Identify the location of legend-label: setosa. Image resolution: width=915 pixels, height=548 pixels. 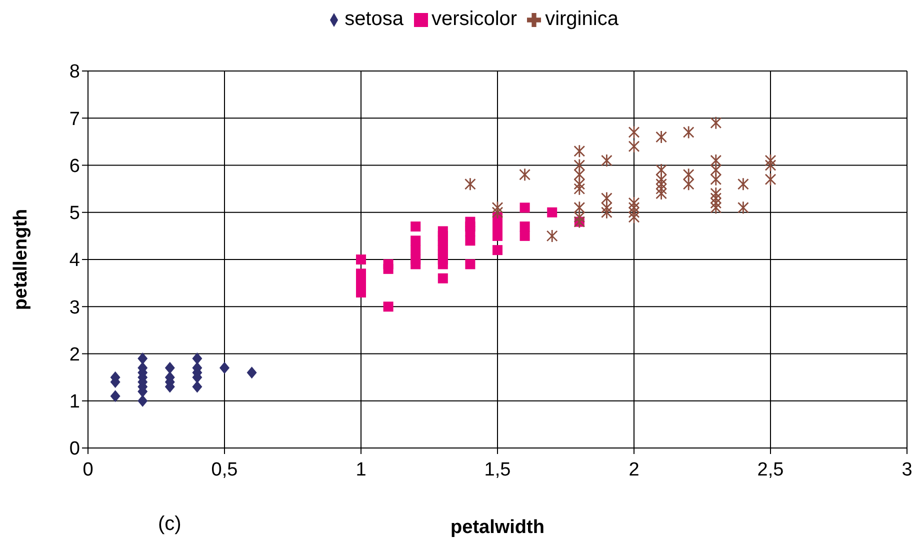
(374, 19).